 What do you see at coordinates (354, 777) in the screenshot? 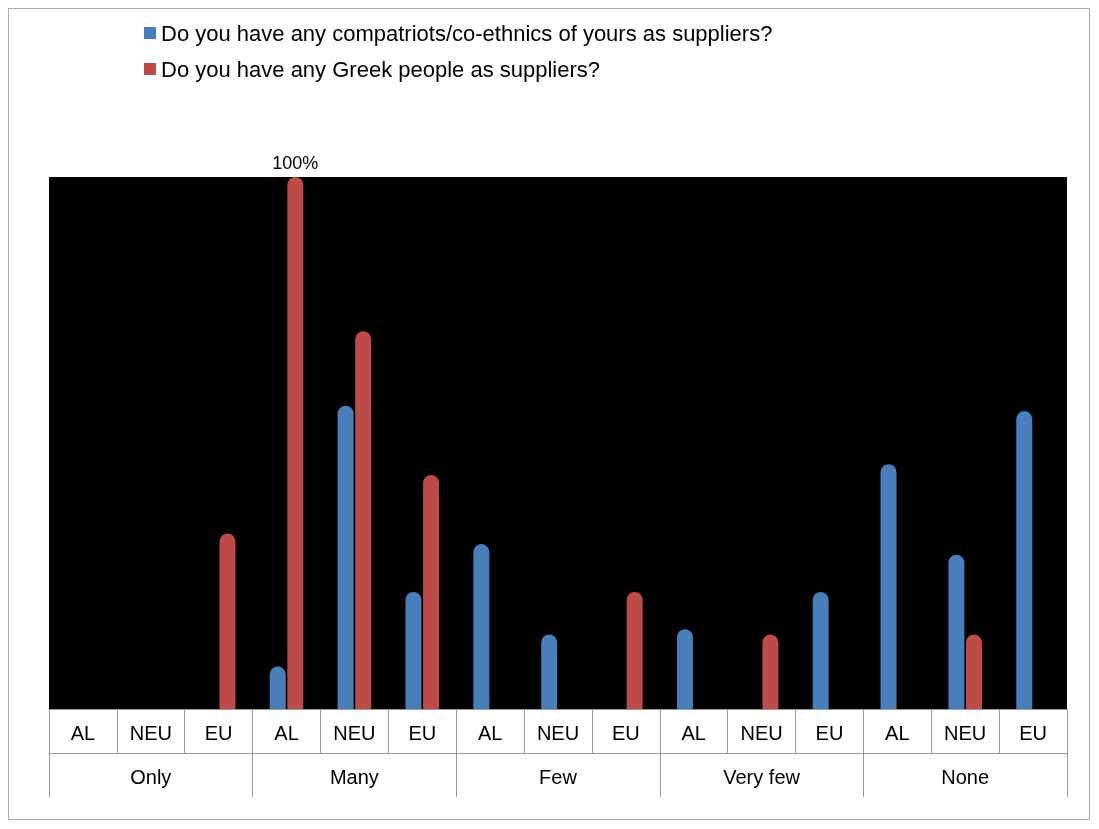
I see `text: Many` at bounding box center [354, 777].